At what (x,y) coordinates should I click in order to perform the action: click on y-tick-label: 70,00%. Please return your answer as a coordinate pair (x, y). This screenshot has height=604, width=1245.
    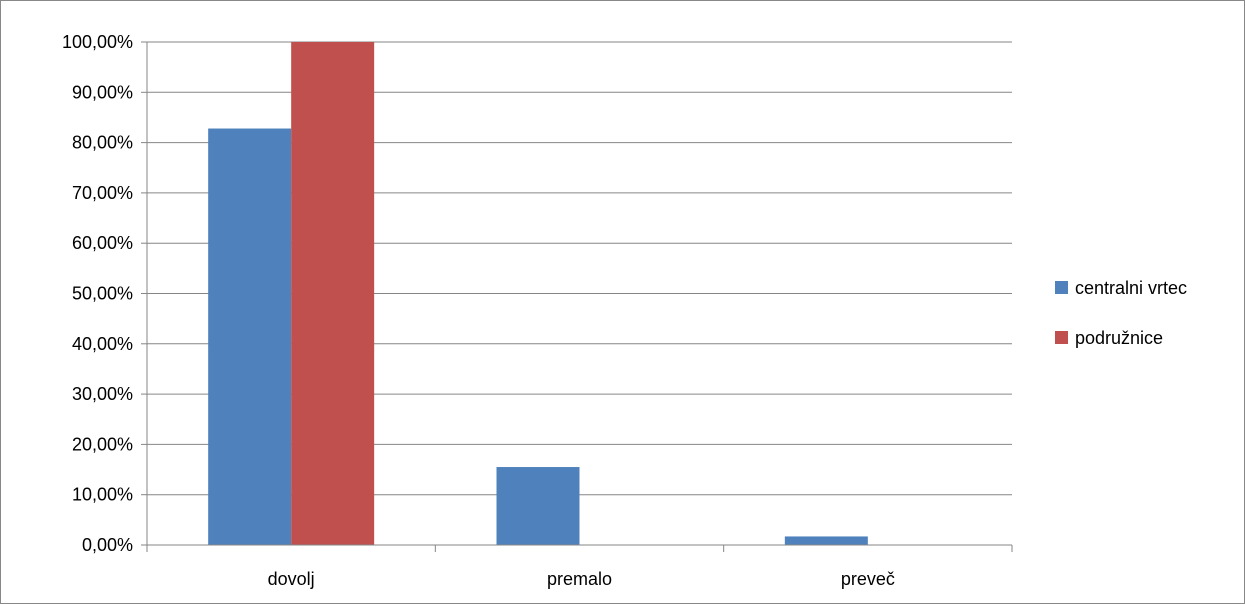
    Looking at the image, I should click on (102, 193).